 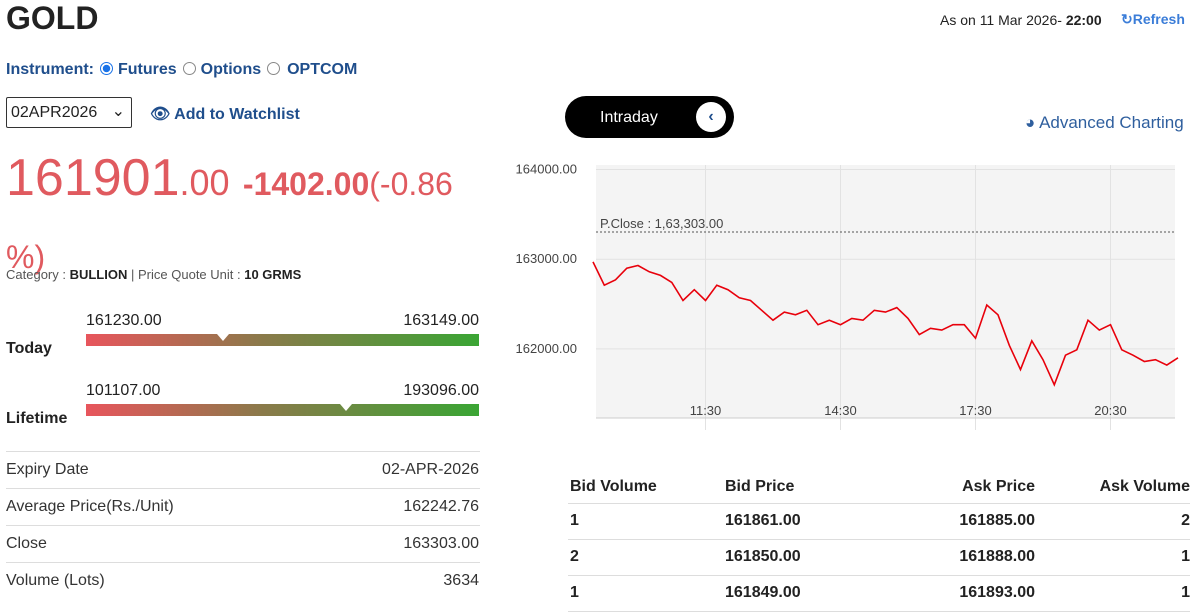 I want to click on detail-label: Average Price(Rs./Unit), so click(x=90, y=506).